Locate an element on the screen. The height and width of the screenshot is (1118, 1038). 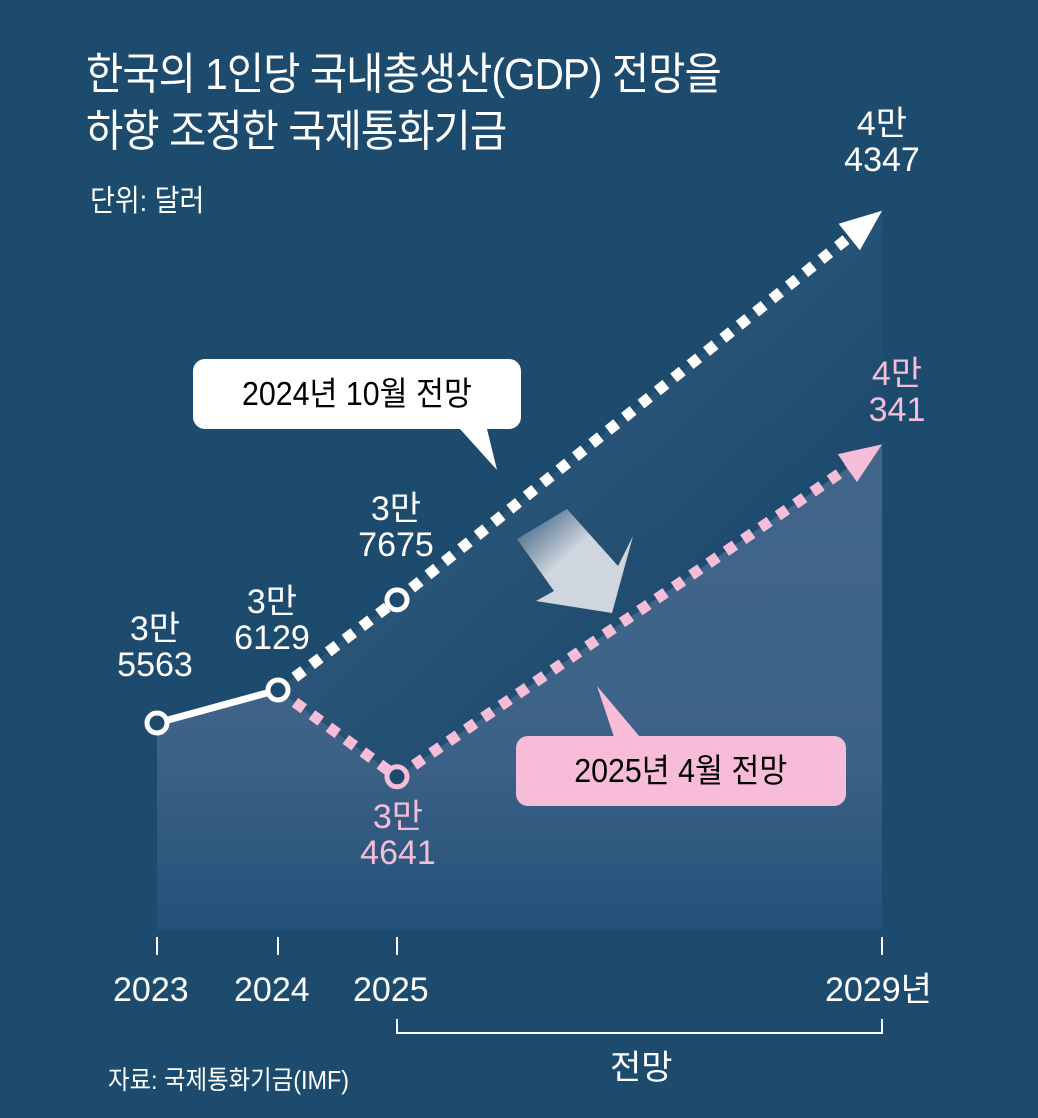
source-label: 자료: 국제통화기금(IMF) is located at coordinates (229, 1080).